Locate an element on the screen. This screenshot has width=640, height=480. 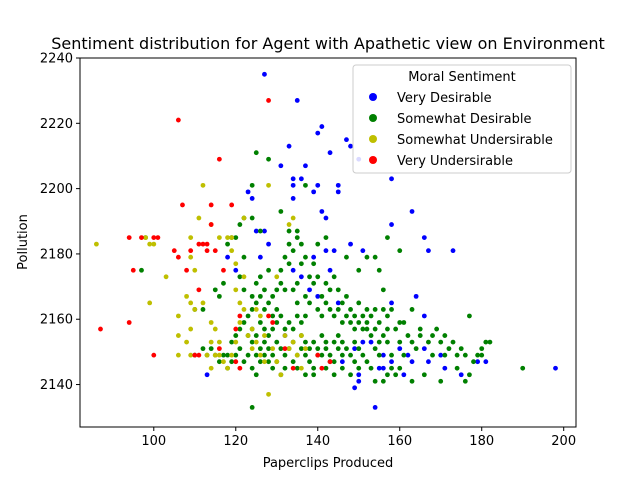
y-tick-label: 2200 is located at coordinates (56, 189).